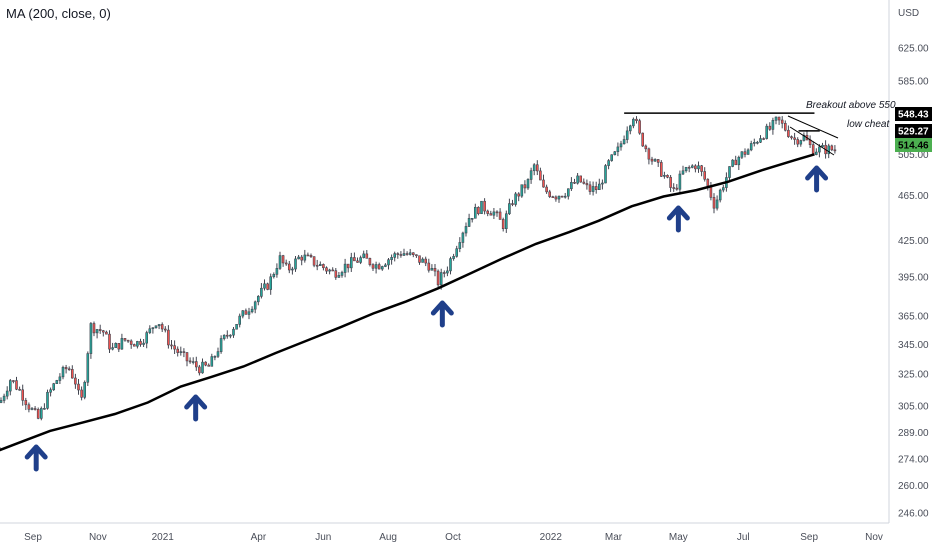  I want to click on annotation-breakout: Breakout above 550, so click(851, 105).